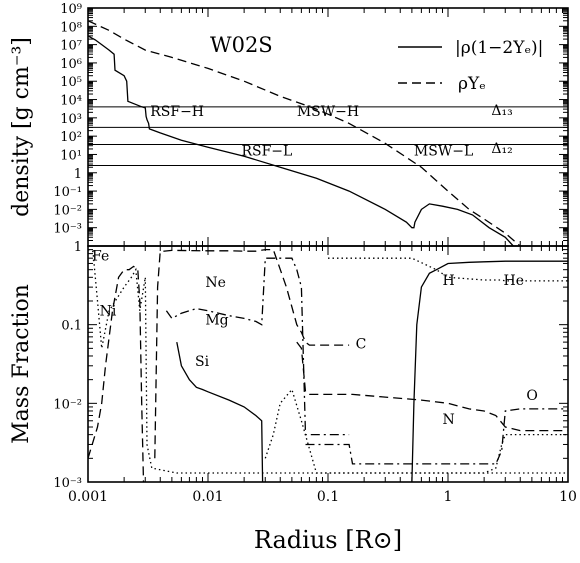 This screenshot has height=563, width=580. I want to click on y-tick-label: 10⁴, so click(71, 101).